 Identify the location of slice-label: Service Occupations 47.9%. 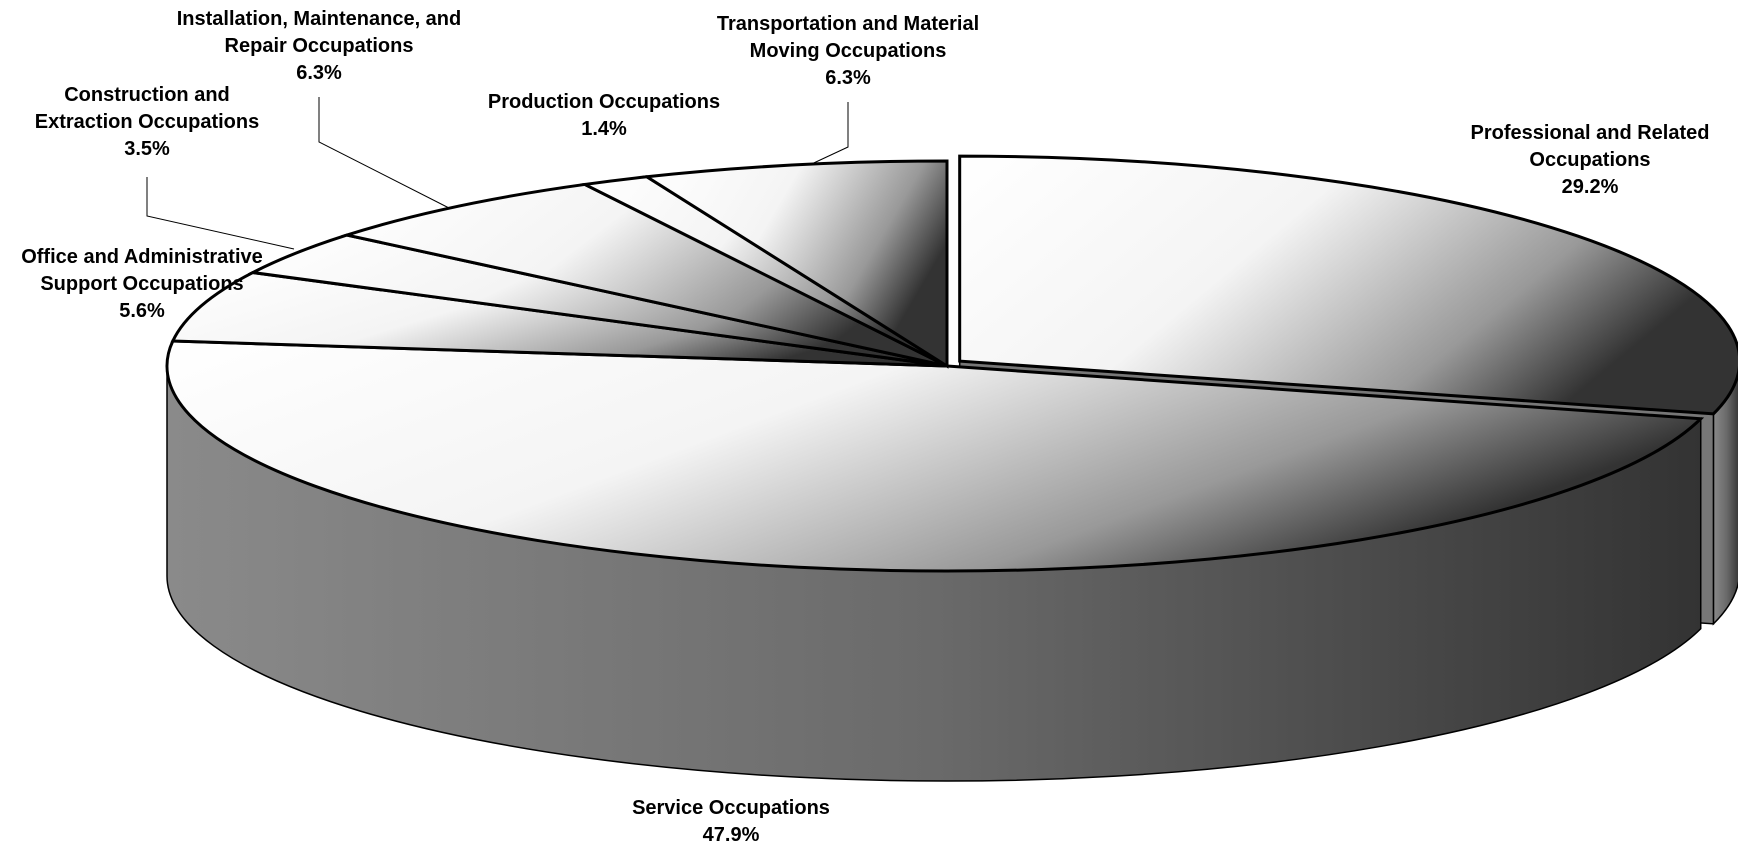
(731, 821).